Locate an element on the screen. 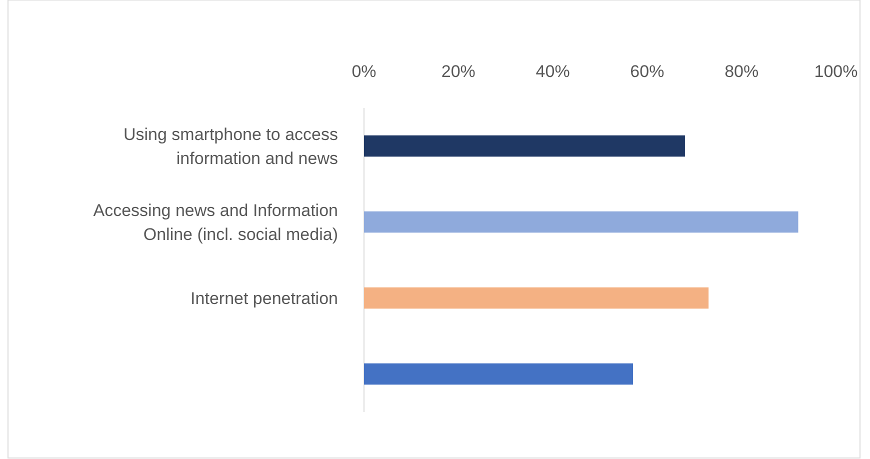 This screenshot has width=870, height=459. x-tick-label: 20% is located at coordinates (458, 71).